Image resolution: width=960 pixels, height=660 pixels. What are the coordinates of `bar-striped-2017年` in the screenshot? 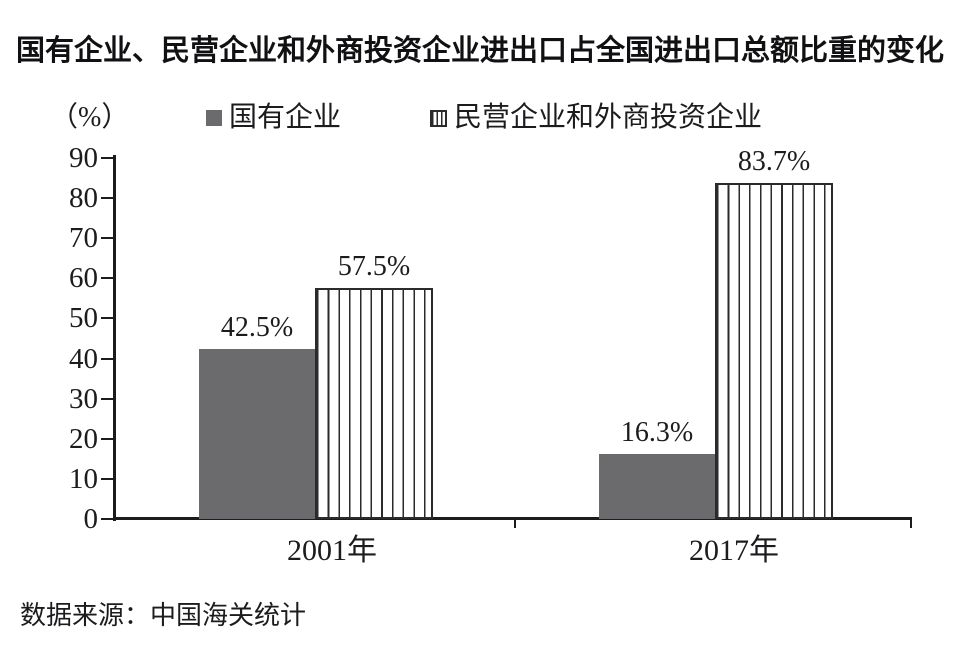 It's located at (774, 351).